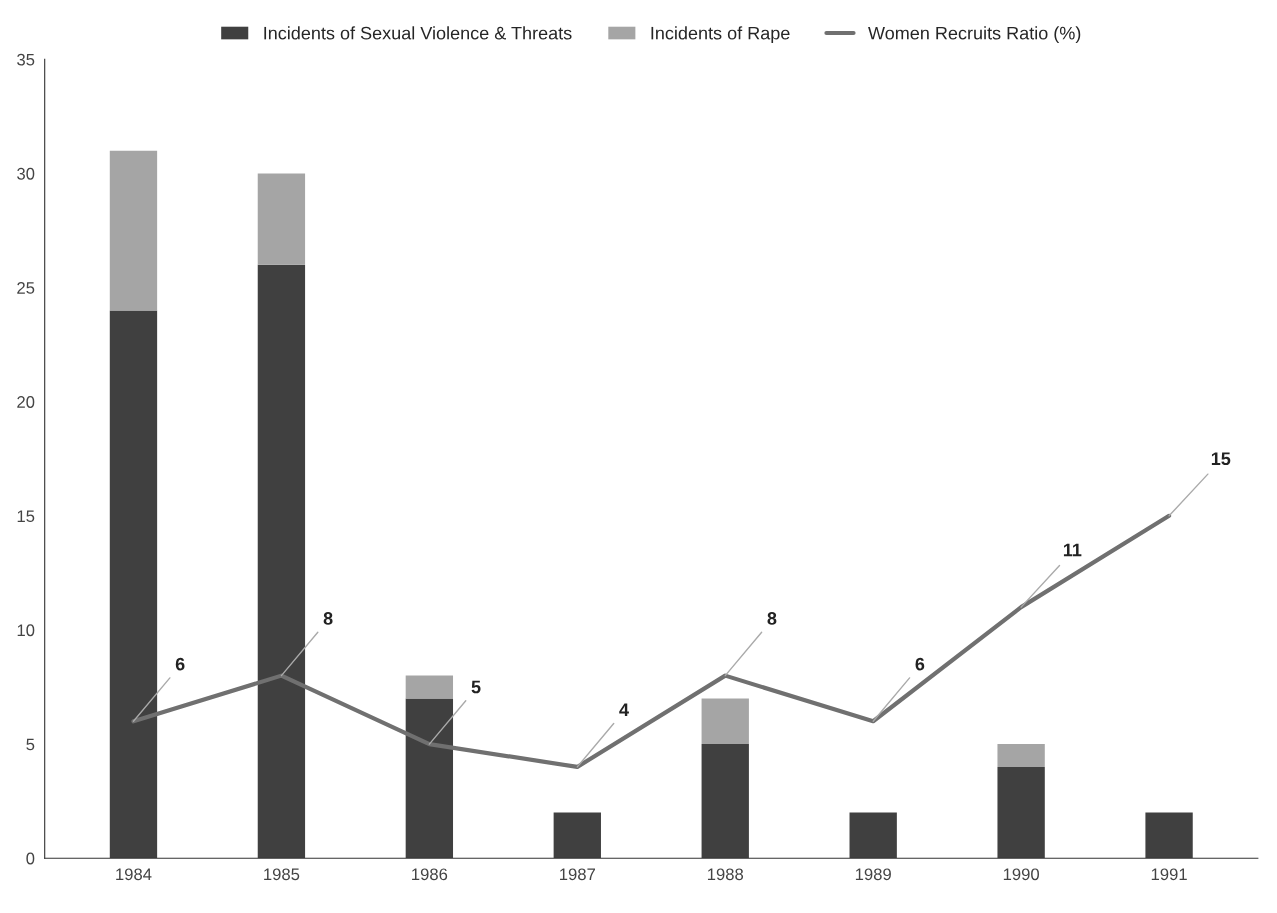 The image size is (1277, 913). What do you see at coordinates (1072, 550) in the screenshot?
I see `data-label: 11` at bounding box center [1072, 550].